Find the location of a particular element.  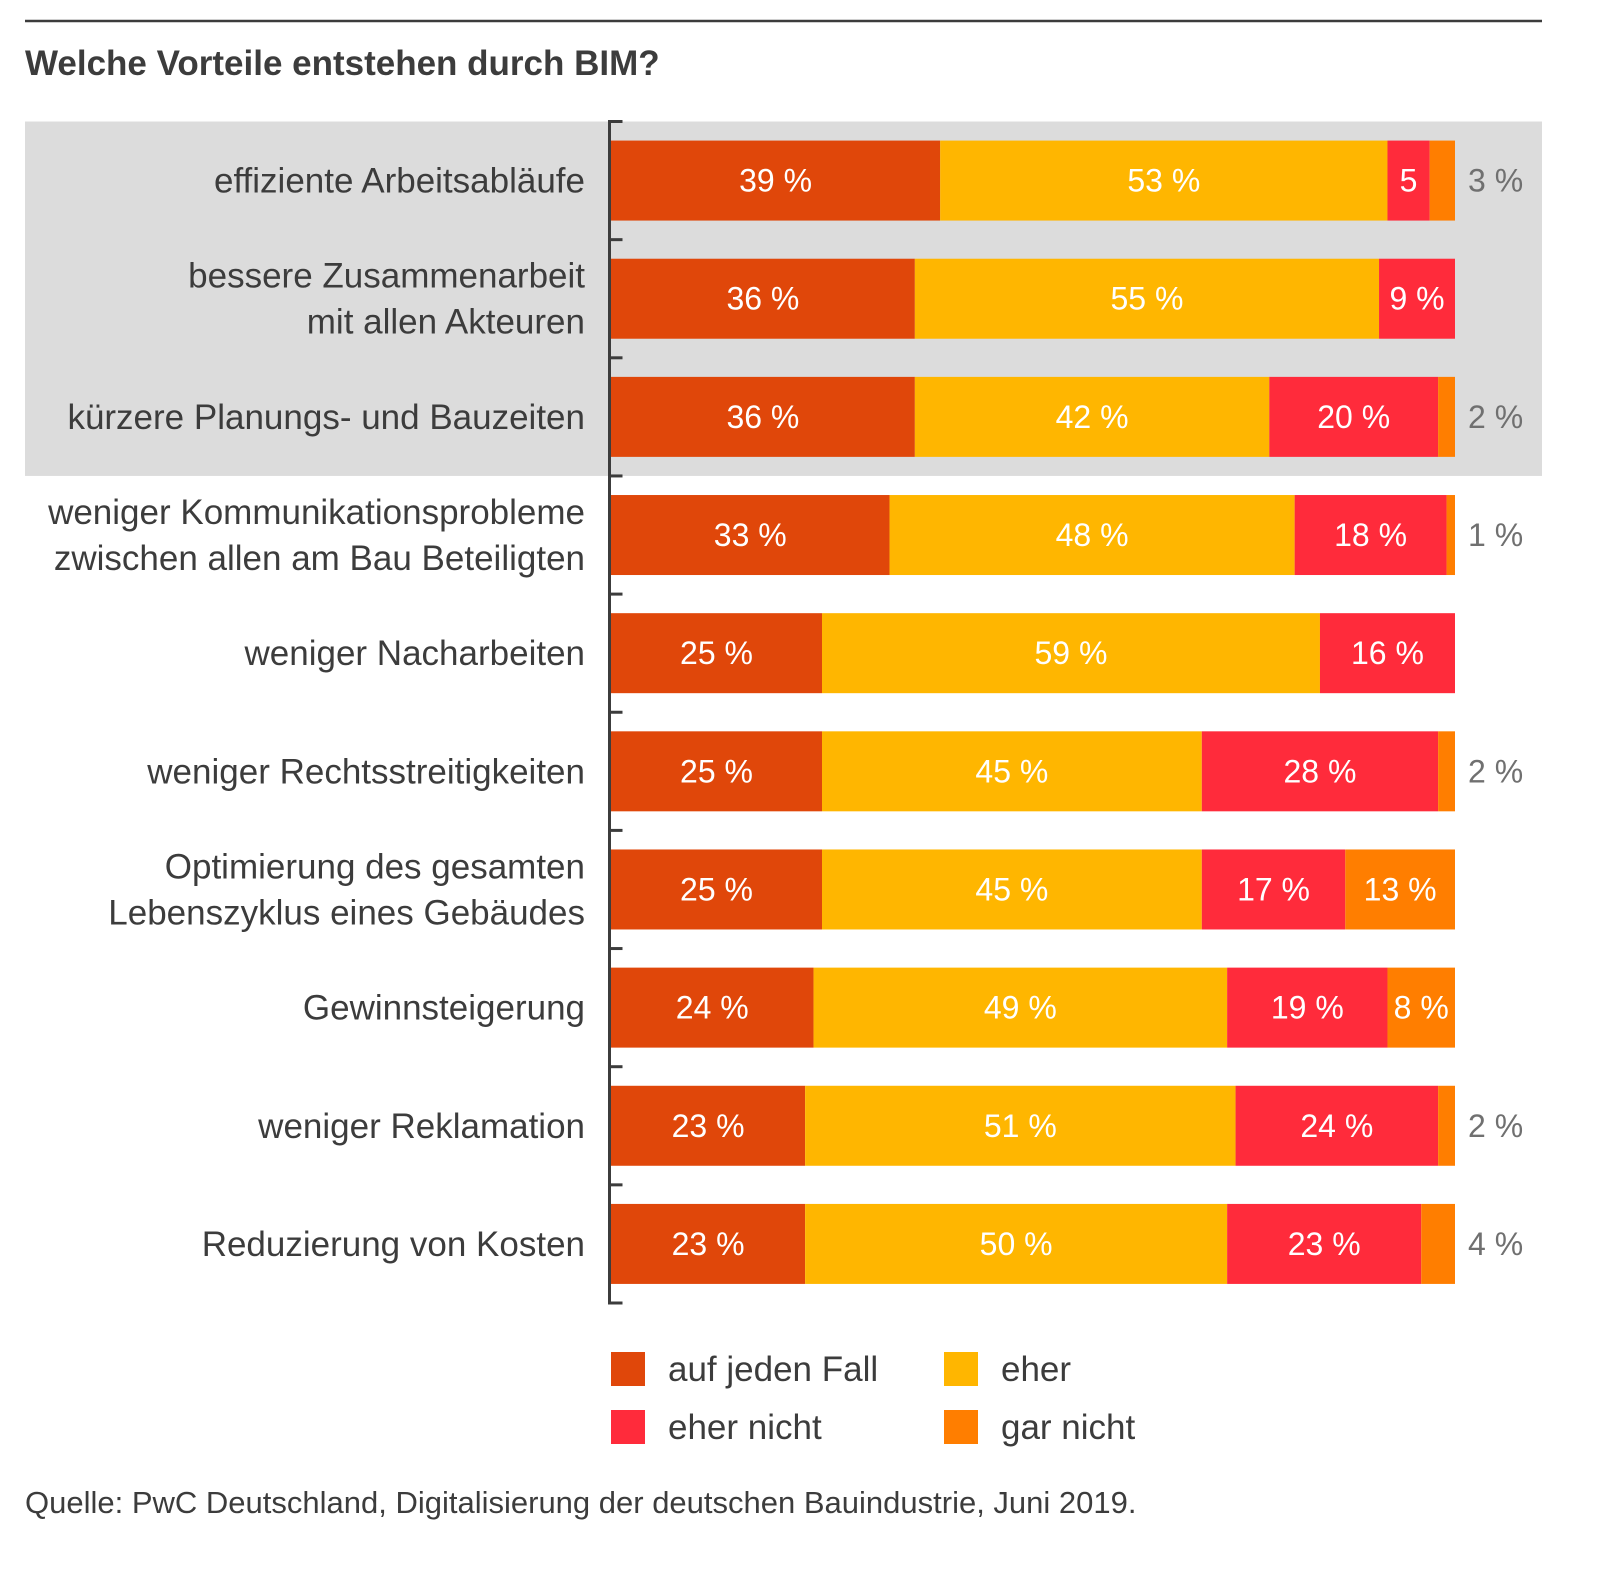

category-label-line: mit allen Akteuren is located at coordinates (446, 322).